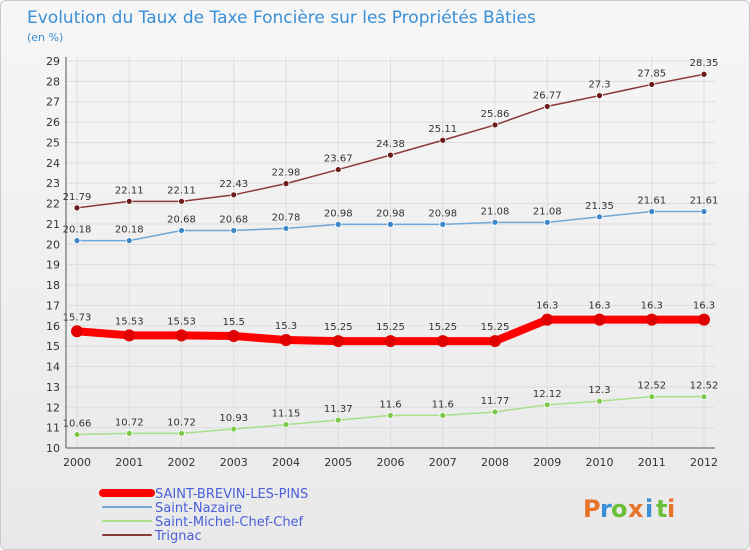  What do you see at coordinates (649, 509) in the screenshot?
I see `logo-letter: i` at bounding box center [649, 509].